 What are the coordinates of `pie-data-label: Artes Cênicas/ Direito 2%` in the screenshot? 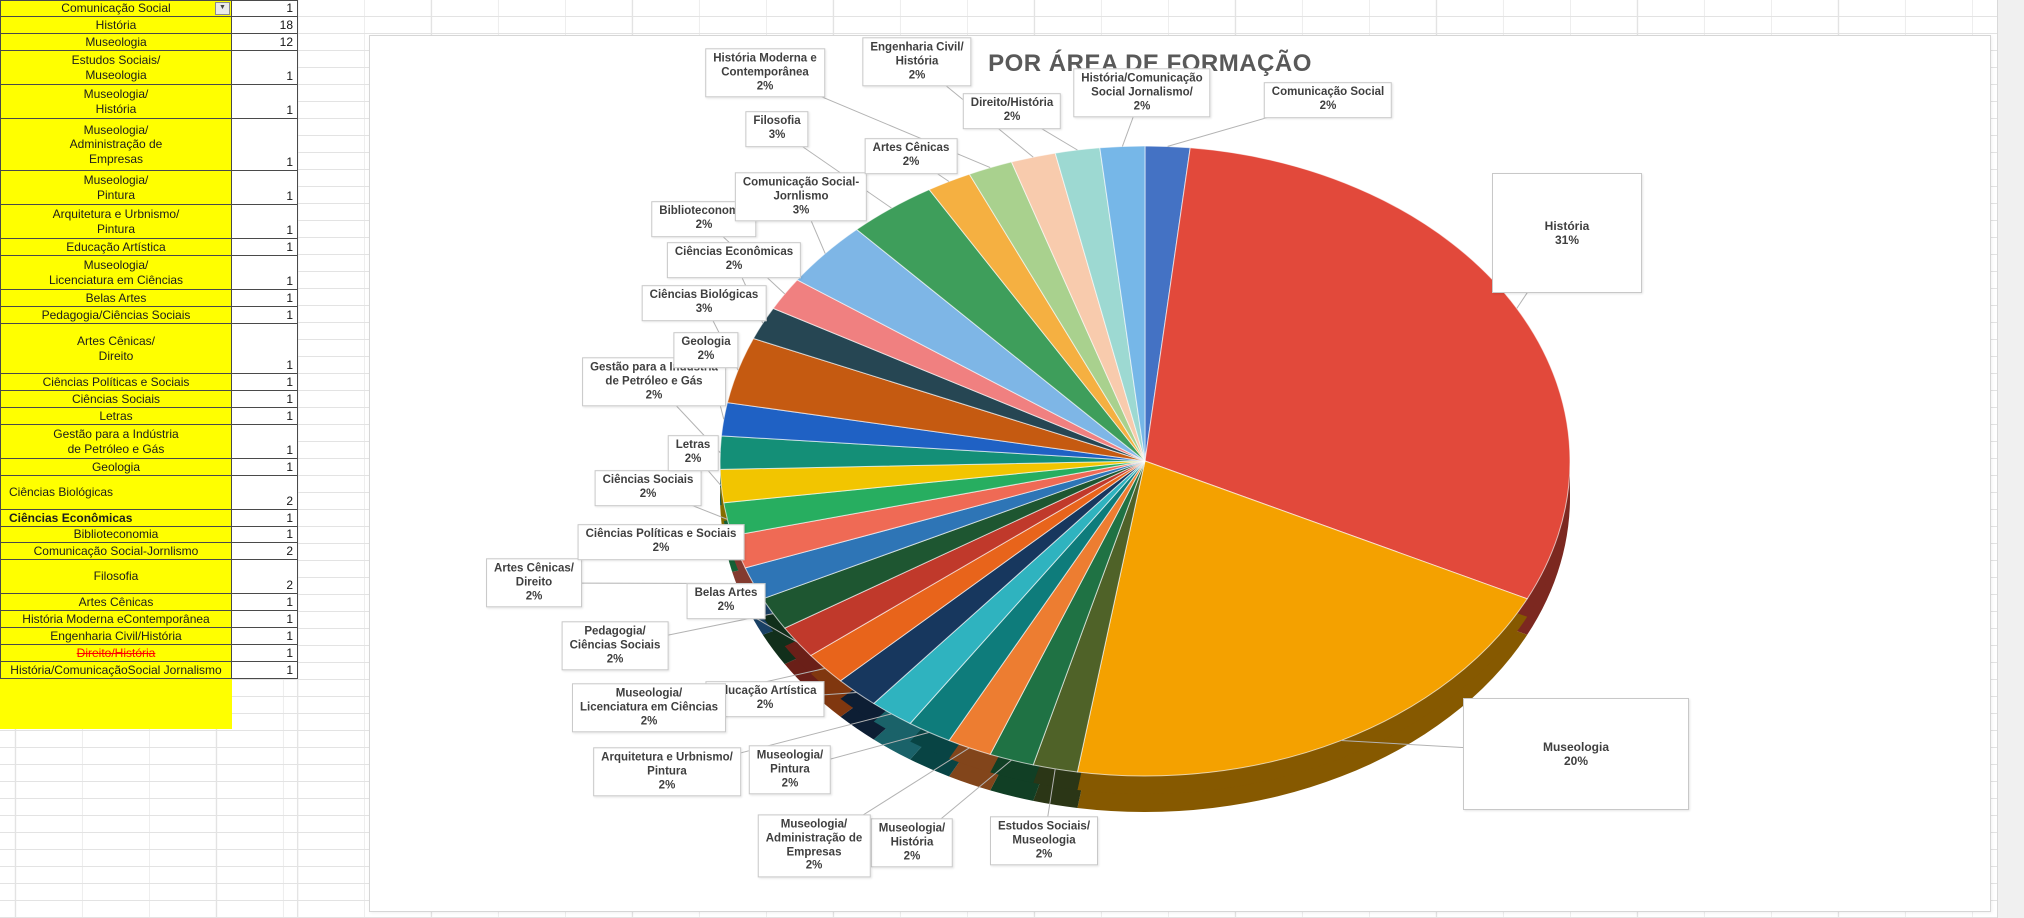 It's located at (534, 583).